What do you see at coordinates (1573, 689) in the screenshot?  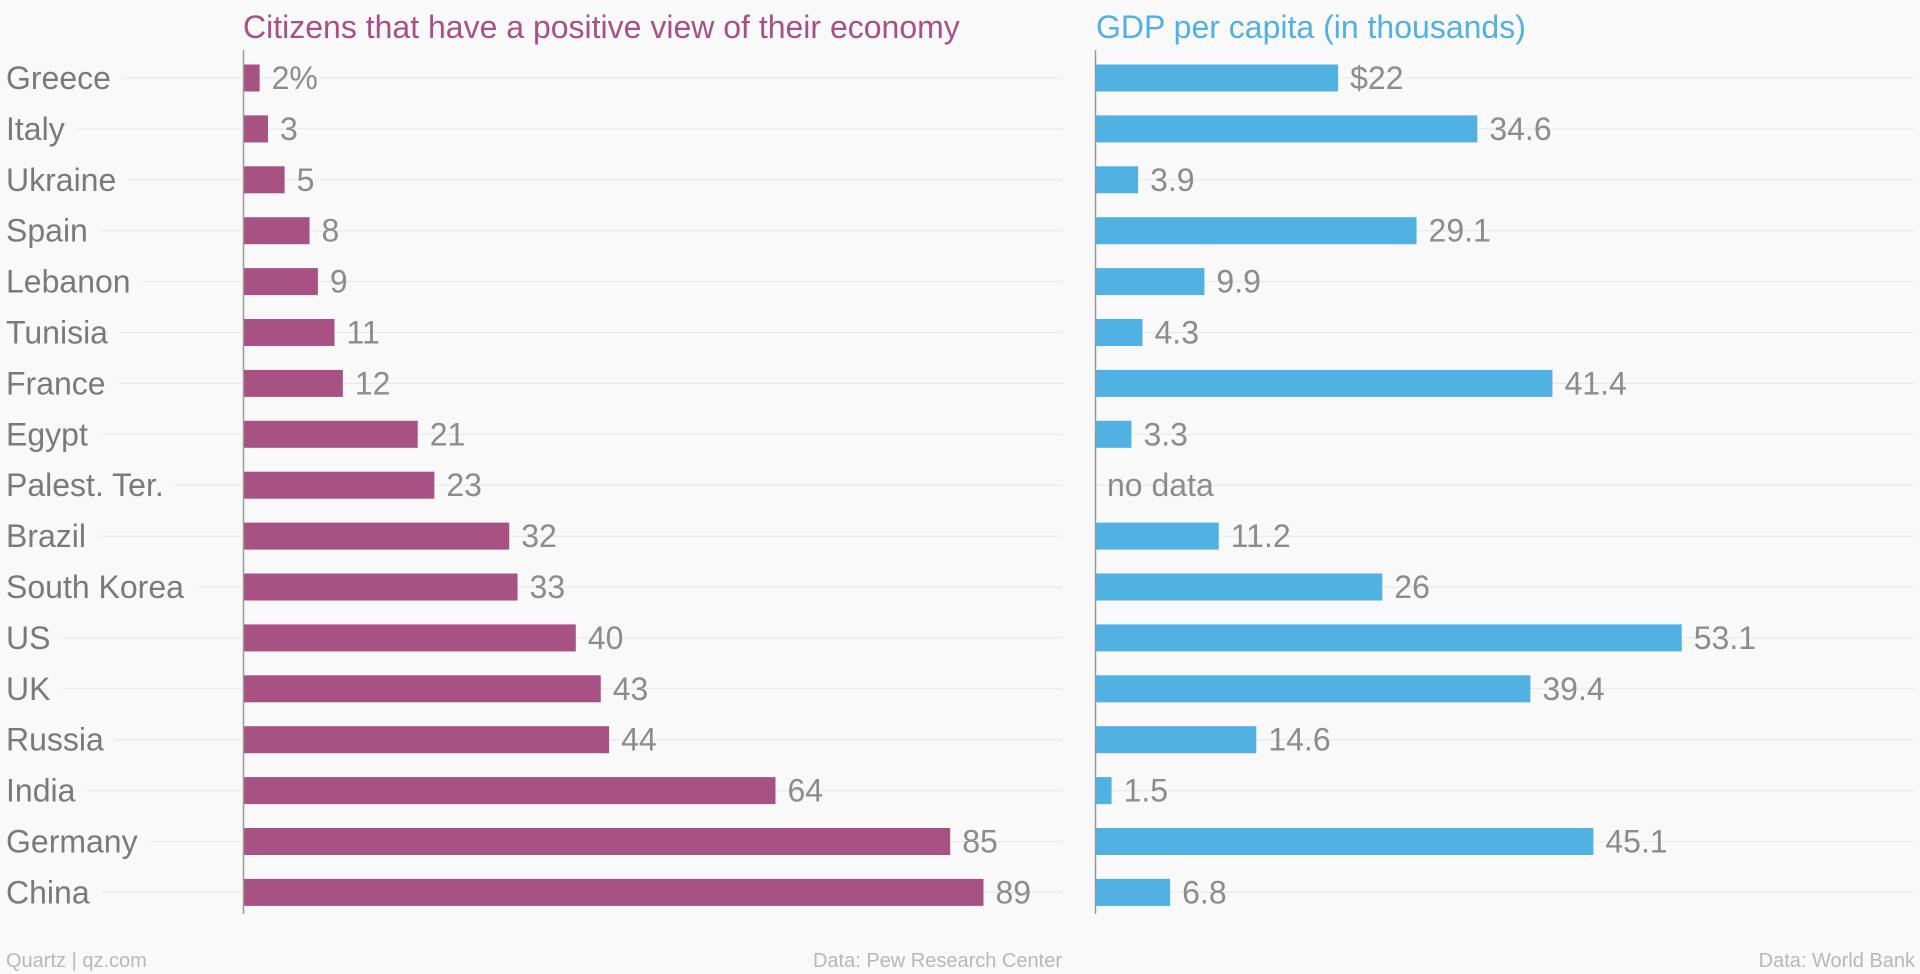 I see `data-label: 39.4` at bounding box center [1573, 689].